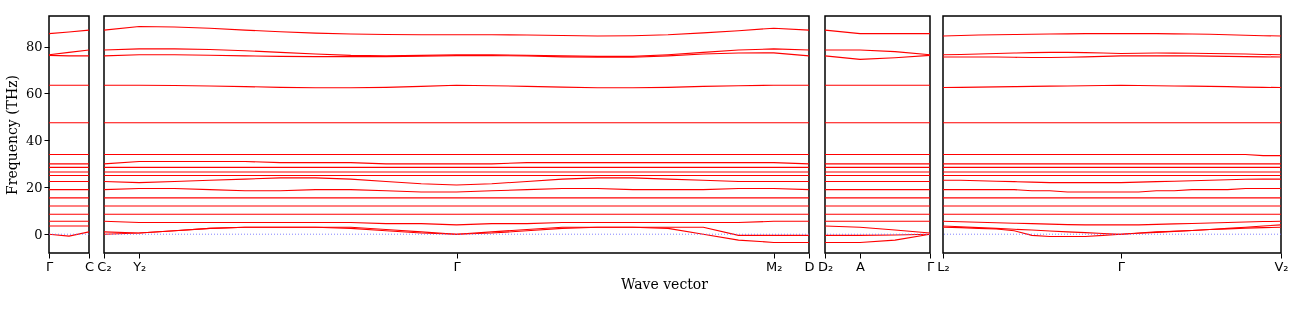 Image resolution: width=1312 pixels, height=310 pixels. I want to click on x-tick-label: D, so click(809, 266).